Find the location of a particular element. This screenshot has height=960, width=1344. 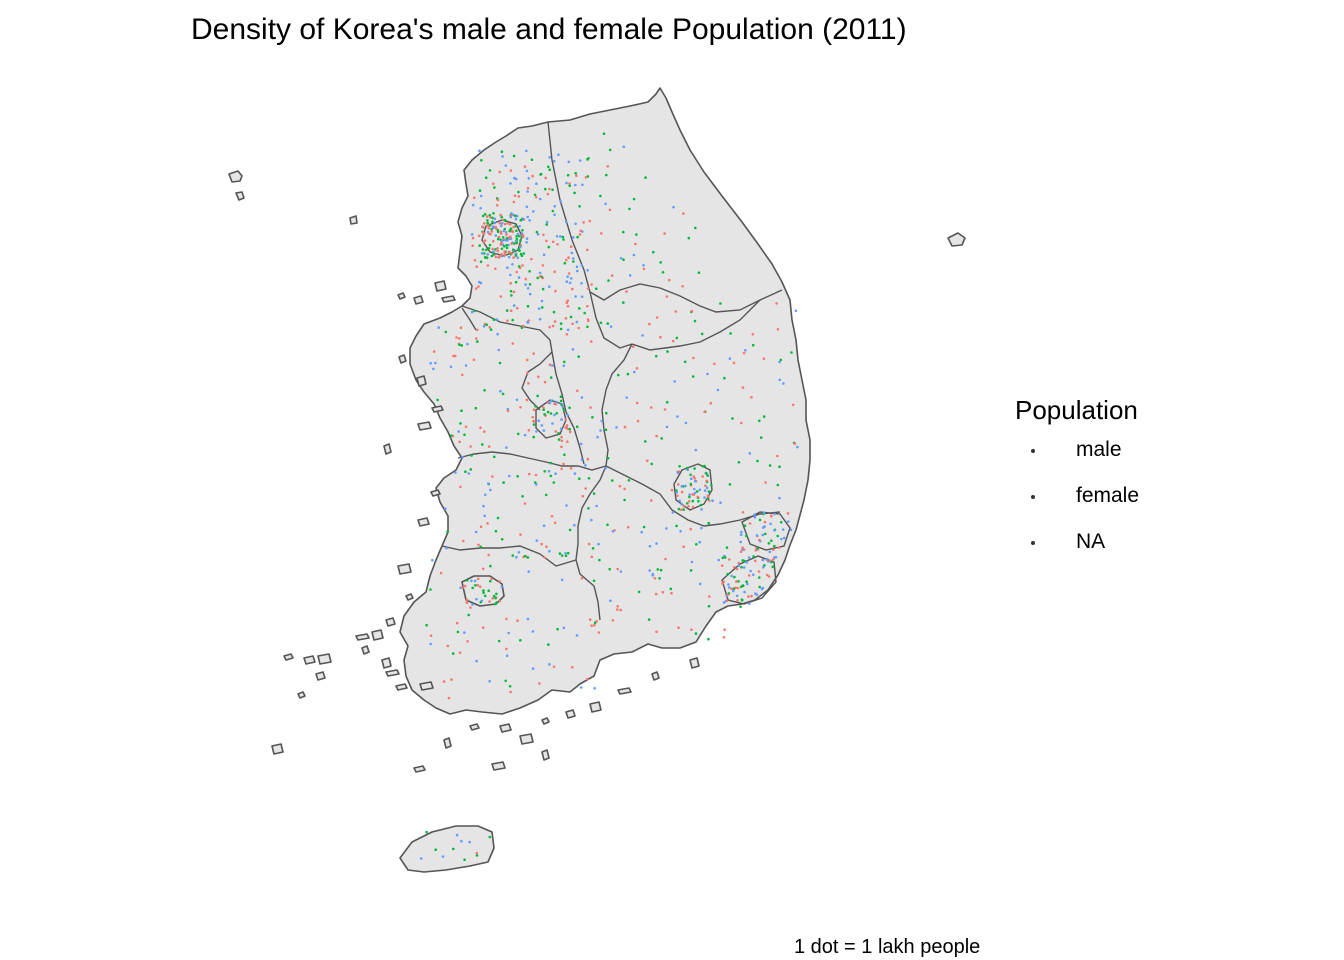

island is located at coordinates (353, 220).